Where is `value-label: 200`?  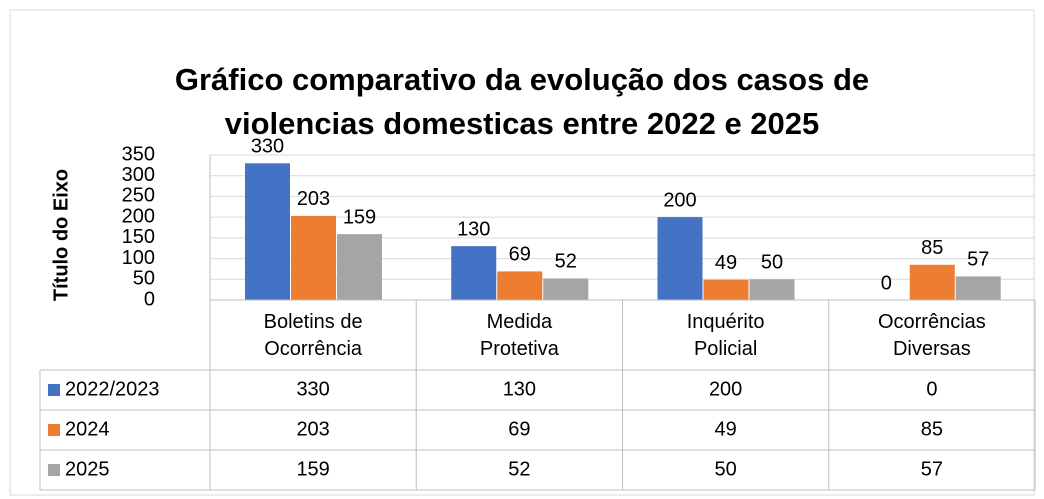 value-label: 200 is located at coordinates (679, 200).